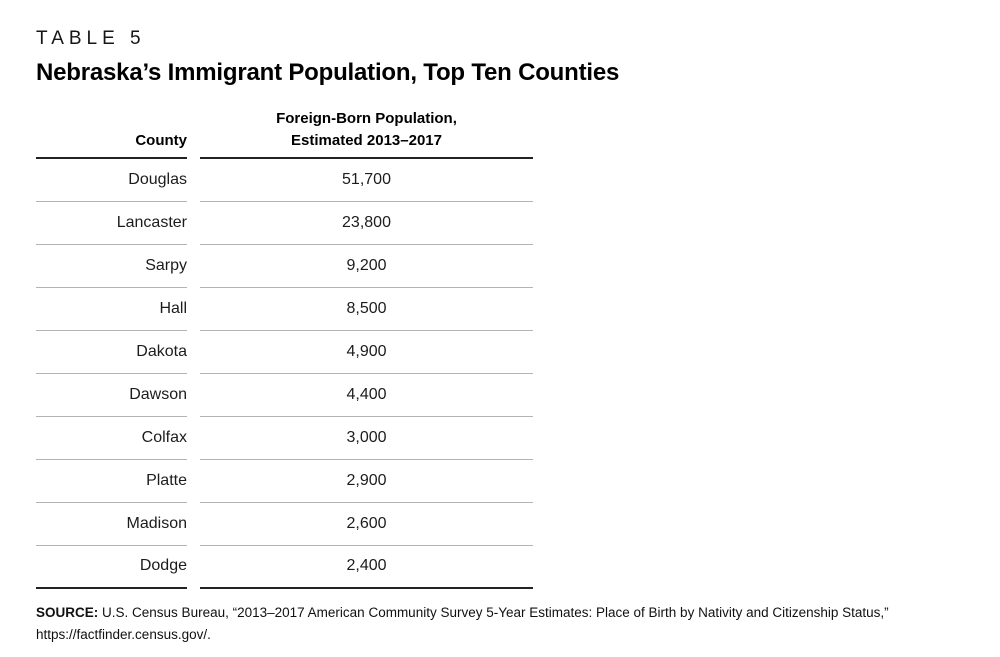  What do you see at coordinates (366, 438) in the screenshot?
I see `population-cell: 3,000` at bounding box center [366, 438].